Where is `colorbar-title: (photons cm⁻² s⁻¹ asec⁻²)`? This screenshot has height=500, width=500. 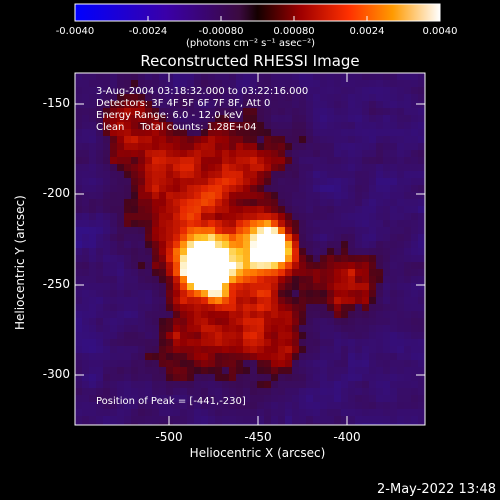 colorbar-title: (photons cm⁻² s⁻¹ asec⁻²) is located at coordinates (251, 43).